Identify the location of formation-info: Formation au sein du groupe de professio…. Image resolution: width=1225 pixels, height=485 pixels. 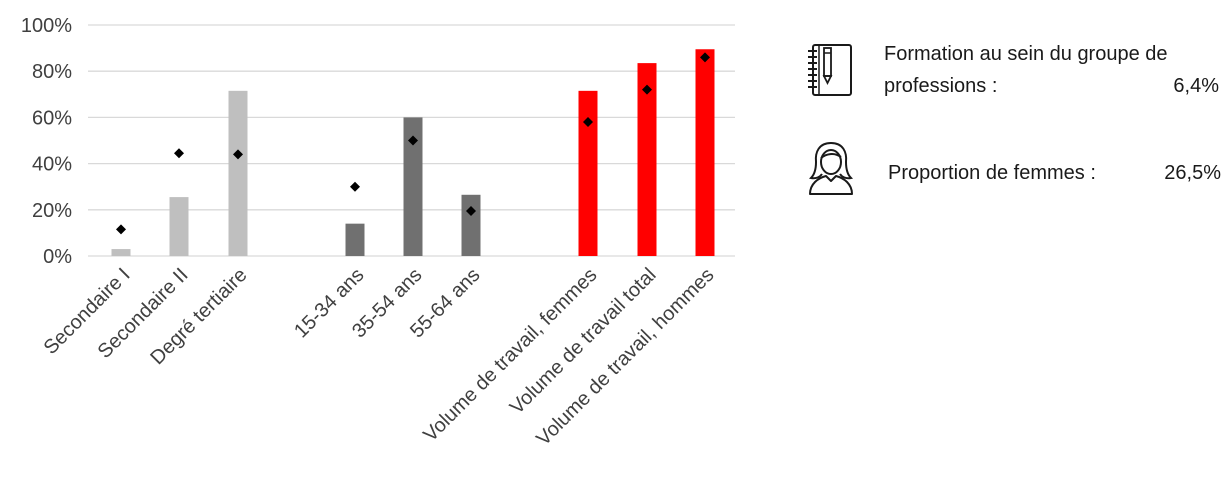
(1051, 70).